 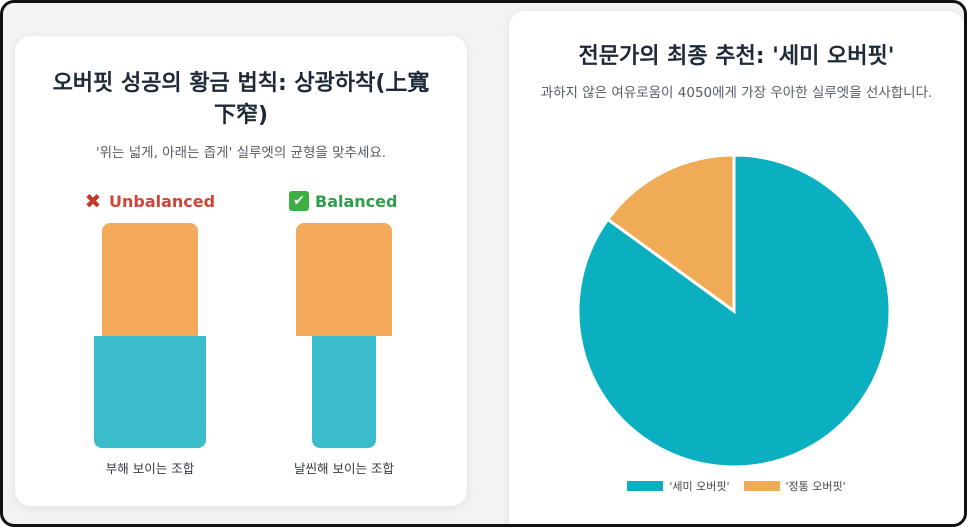 What do you see at coordinates (150, 468) in the screenshot?
I see `unbalanced-caption: 부해 보이는 조합` at bounding box center [150, 468].